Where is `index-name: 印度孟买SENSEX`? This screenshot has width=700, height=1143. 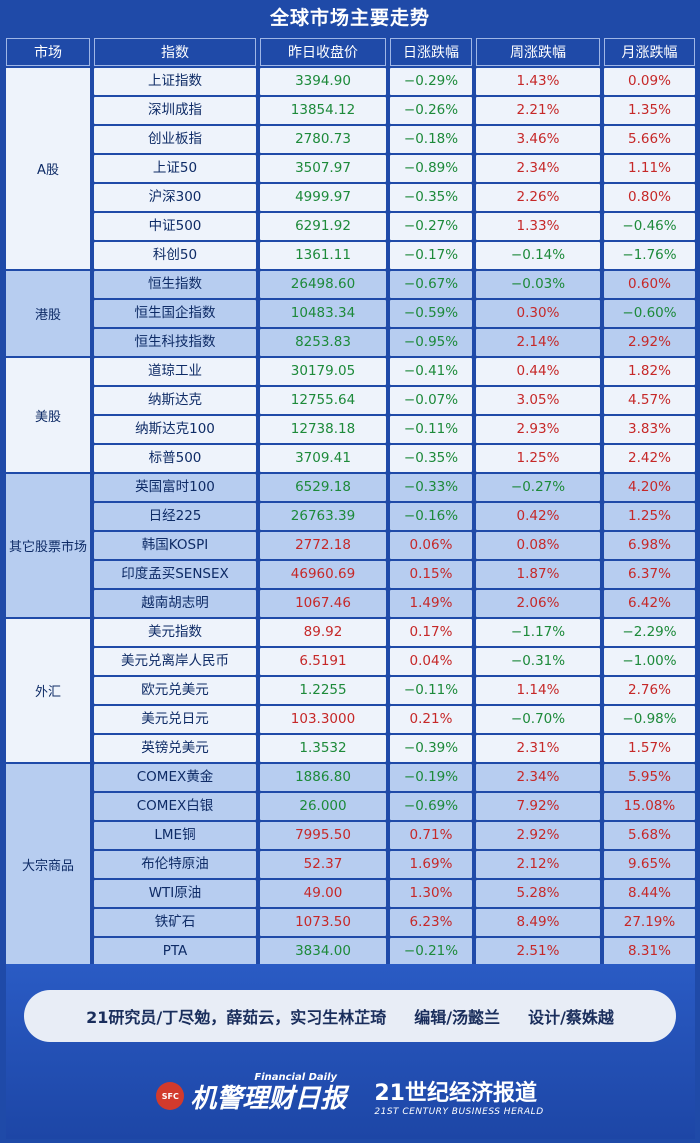
index-name: 印度孟买SENSEX is located at coordinates (175, 574).